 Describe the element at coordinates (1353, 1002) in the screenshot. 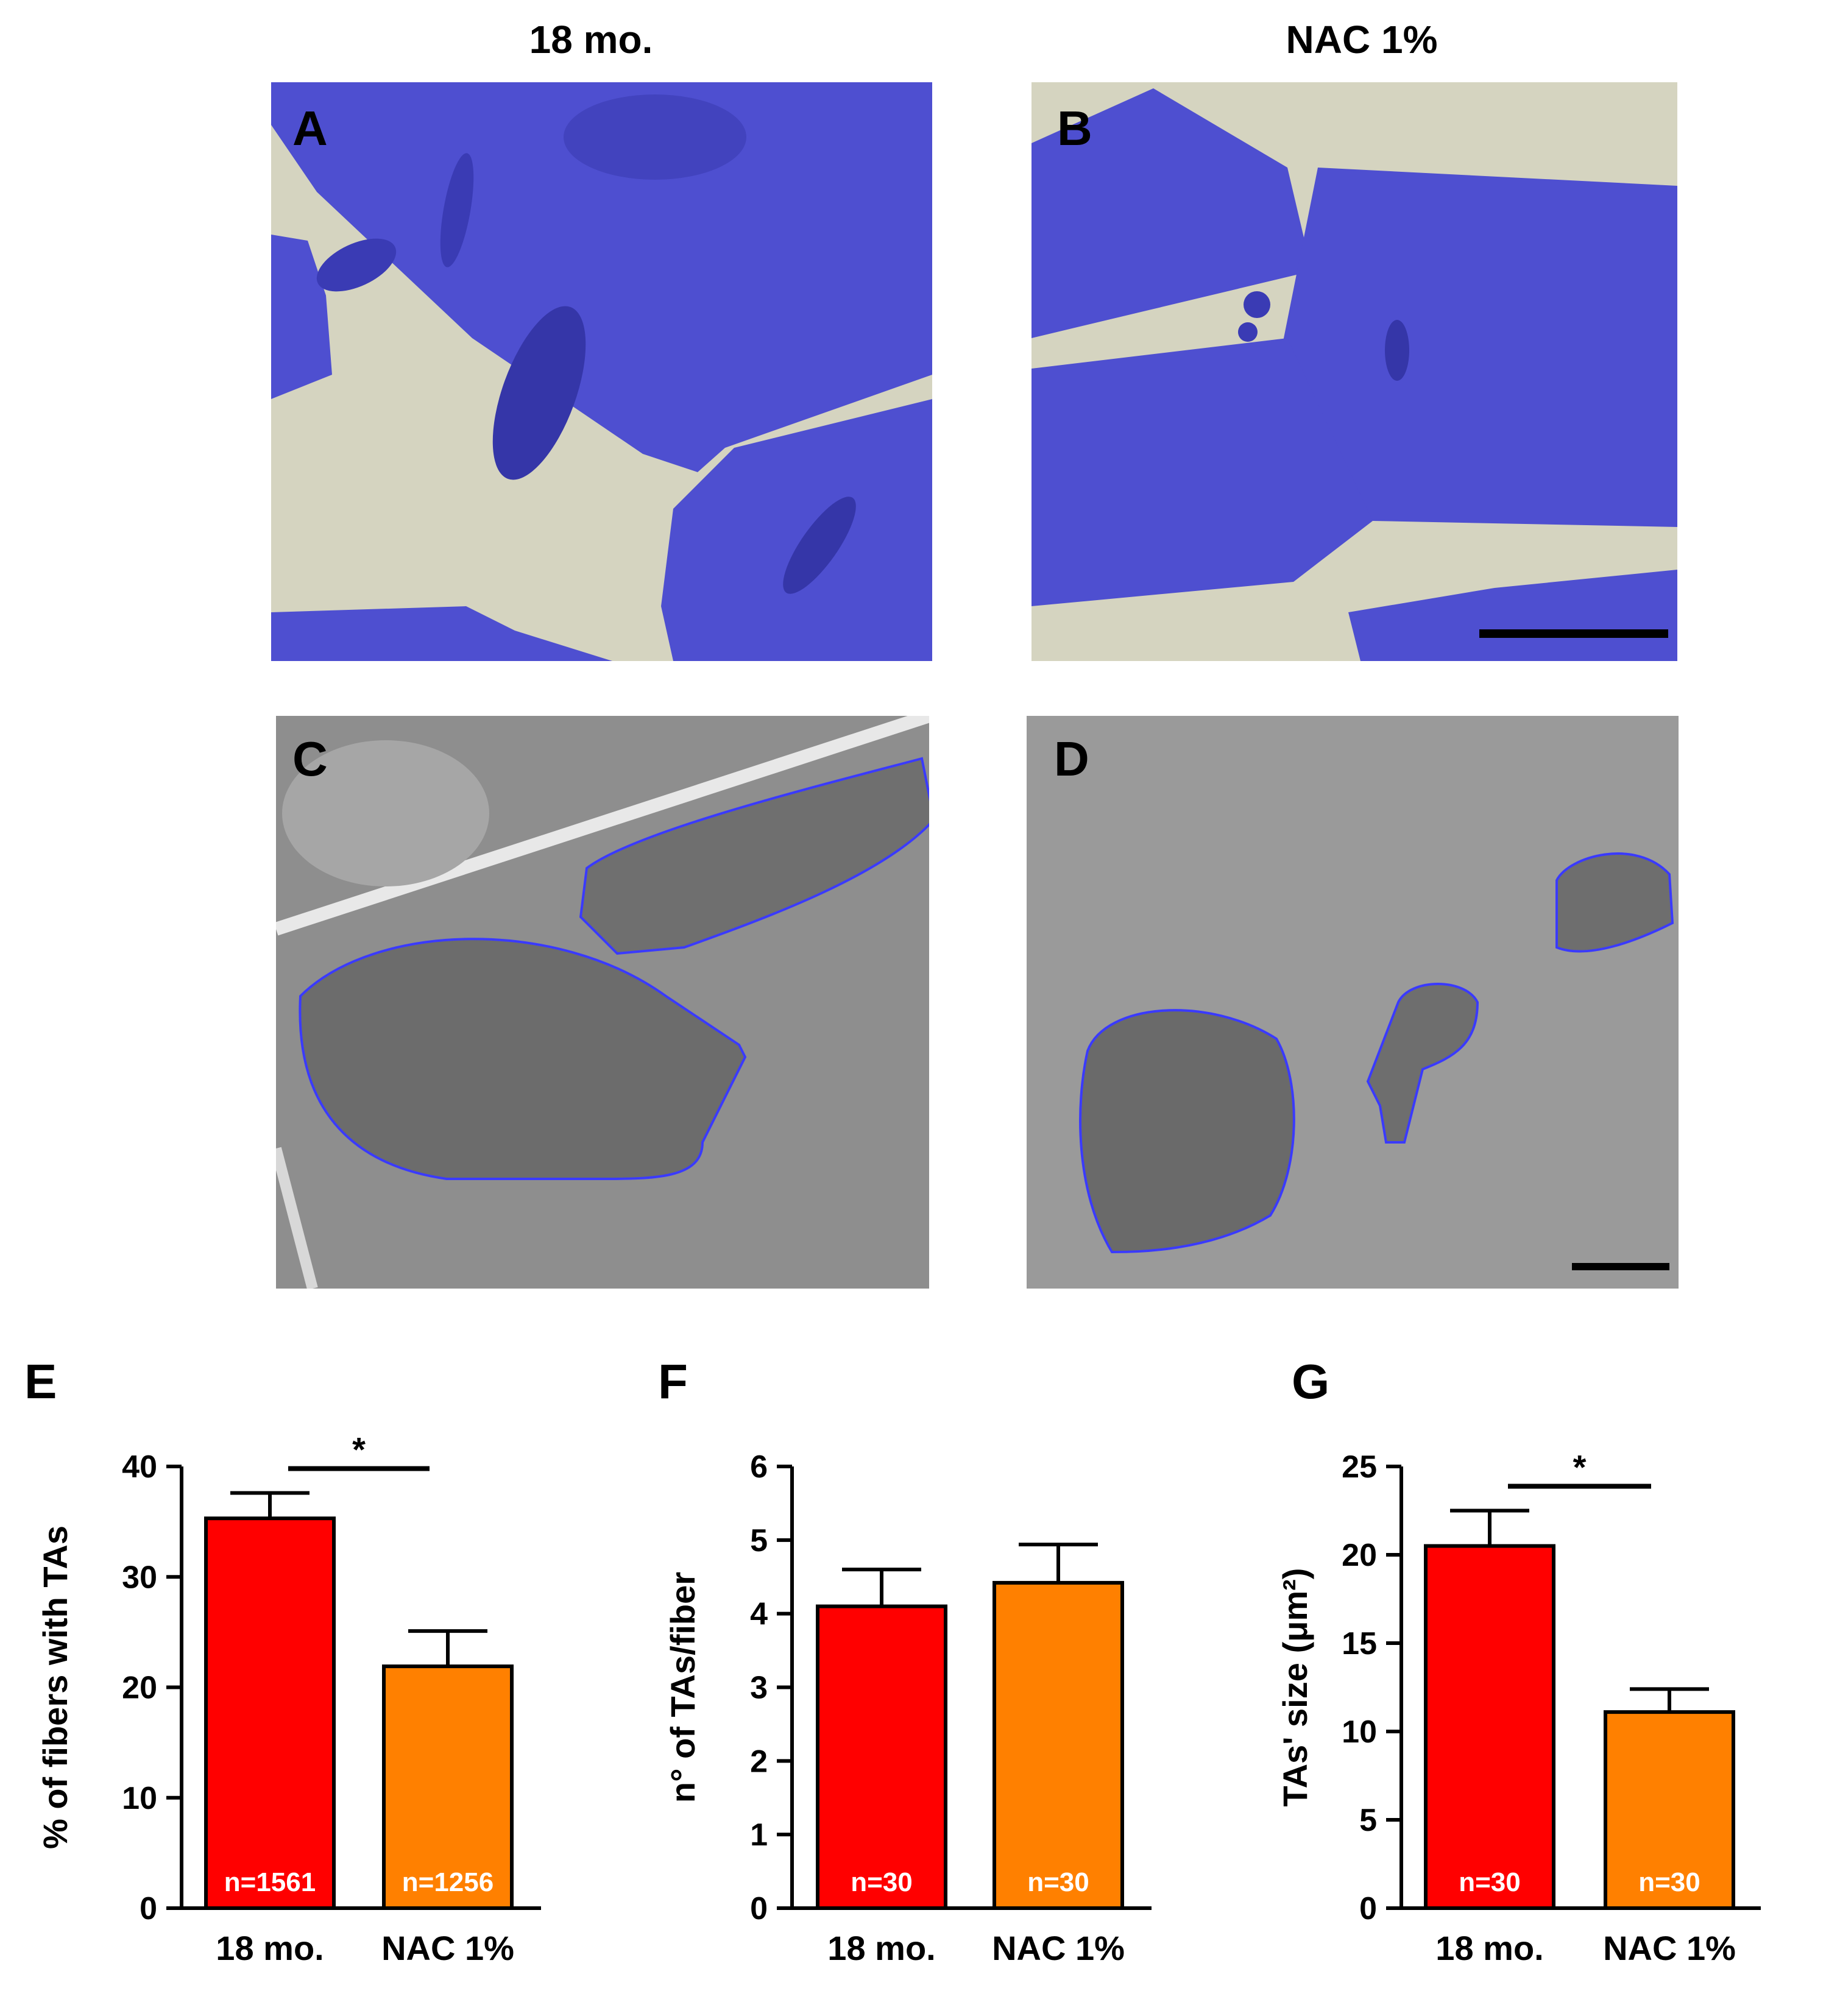

I see `panel-d-em` at that location.